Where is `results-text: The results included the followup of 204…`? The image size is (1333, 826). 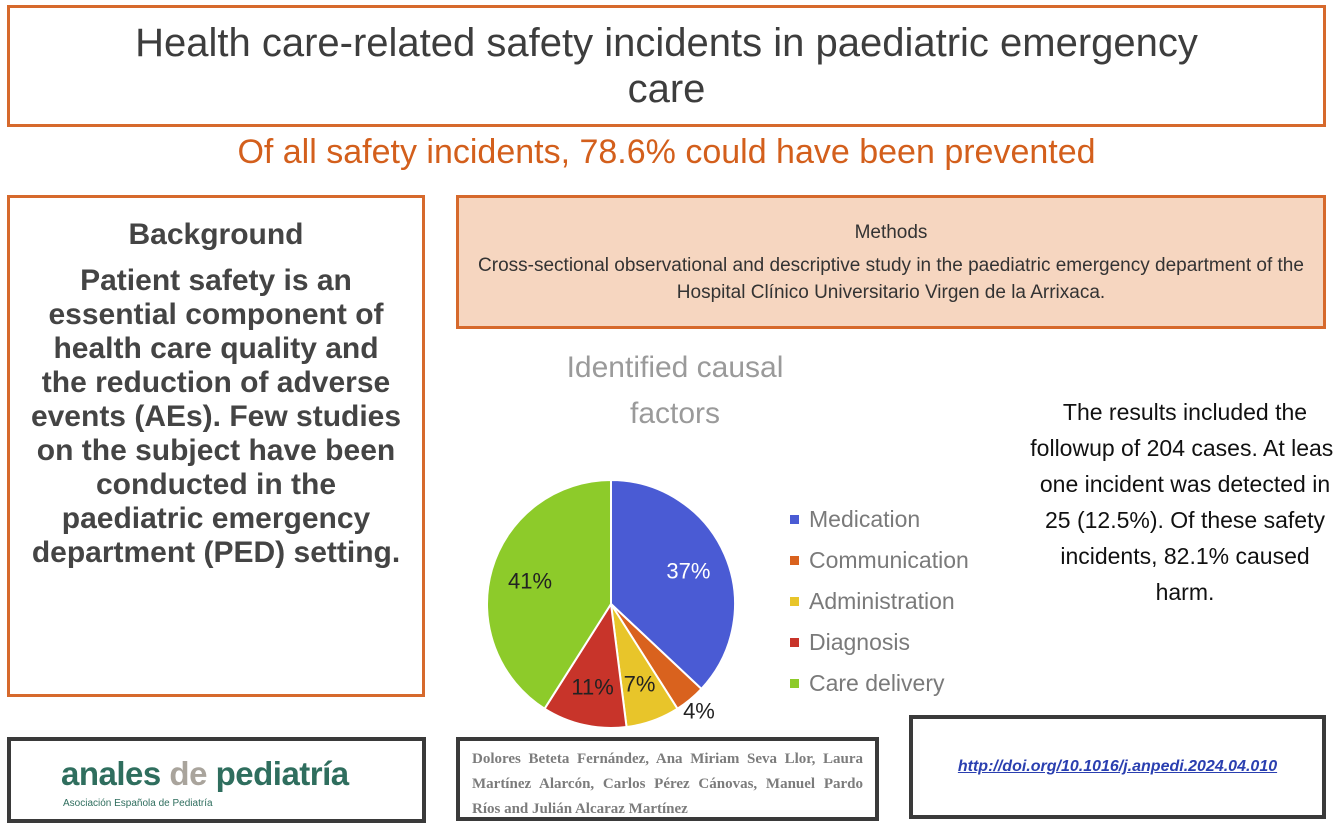 results-text: The results included the followup of 204… is located at coordinates (1181, 502).